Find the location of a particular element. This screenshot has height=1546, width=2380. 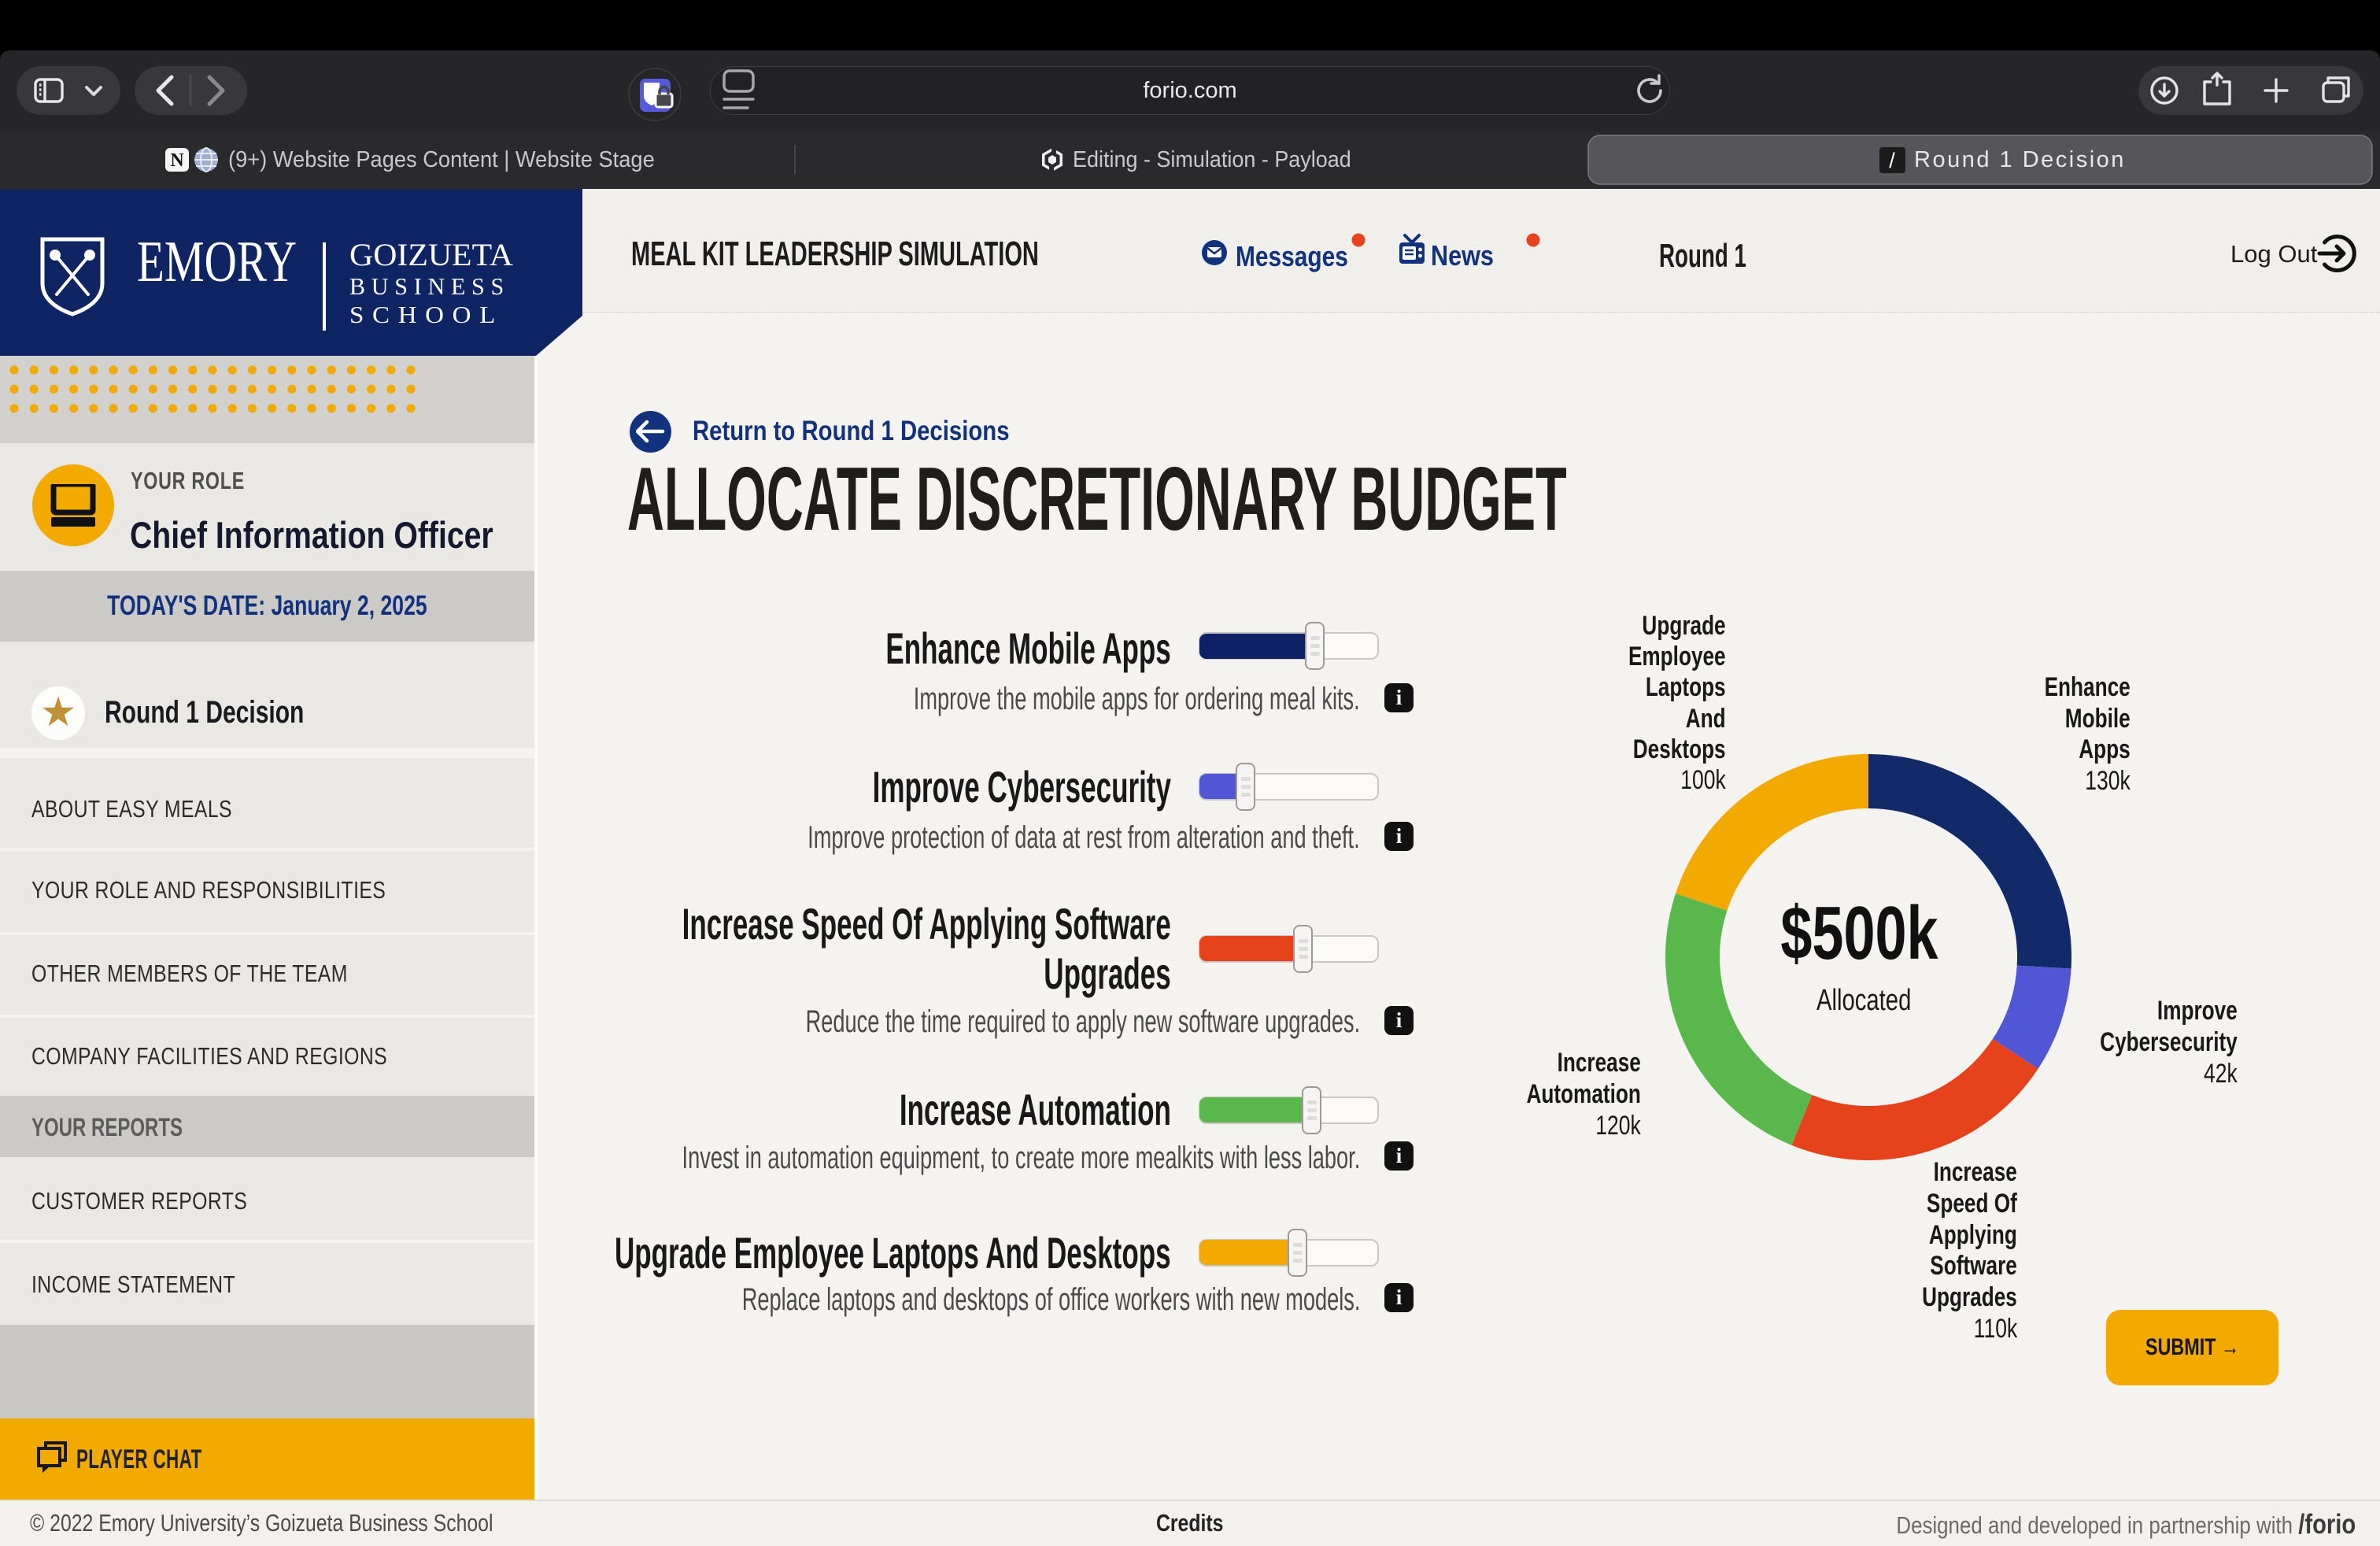

svg-text: SCHOOL is located at coordinates (426, 314).